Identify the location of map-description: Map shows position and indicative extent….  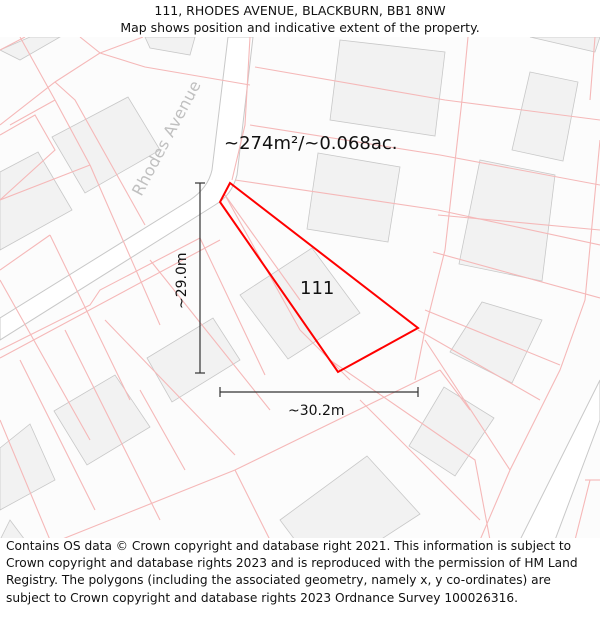
(300, 27).